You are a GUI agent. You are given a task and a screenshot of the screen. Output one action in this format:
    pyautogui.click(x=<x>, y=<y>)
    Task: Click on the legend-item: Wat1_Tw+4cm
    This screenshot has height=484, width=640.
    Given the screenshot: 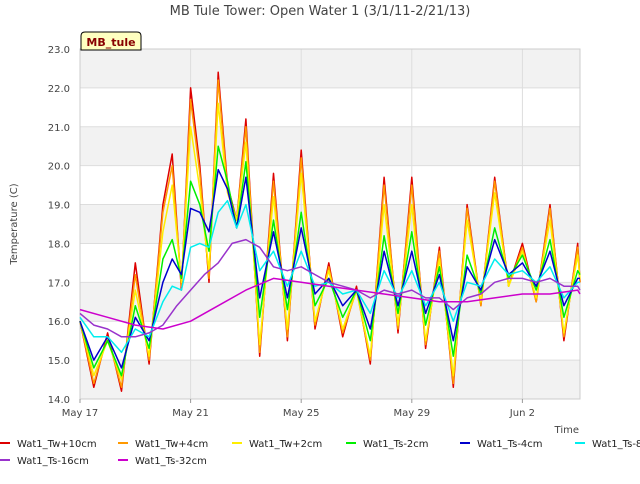 What is the action you would take?
    pyautogui.click(x=163, y=444)
    